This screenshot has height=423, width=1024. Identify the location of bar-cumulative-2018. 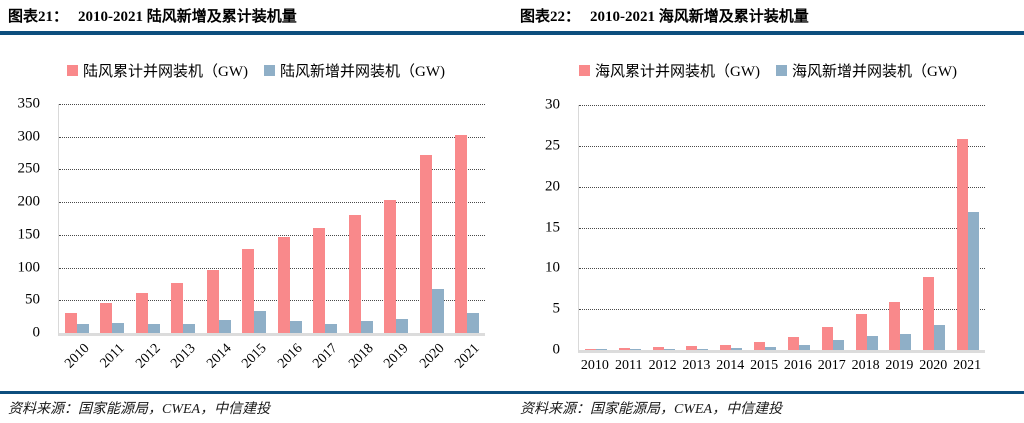
(354, 274).